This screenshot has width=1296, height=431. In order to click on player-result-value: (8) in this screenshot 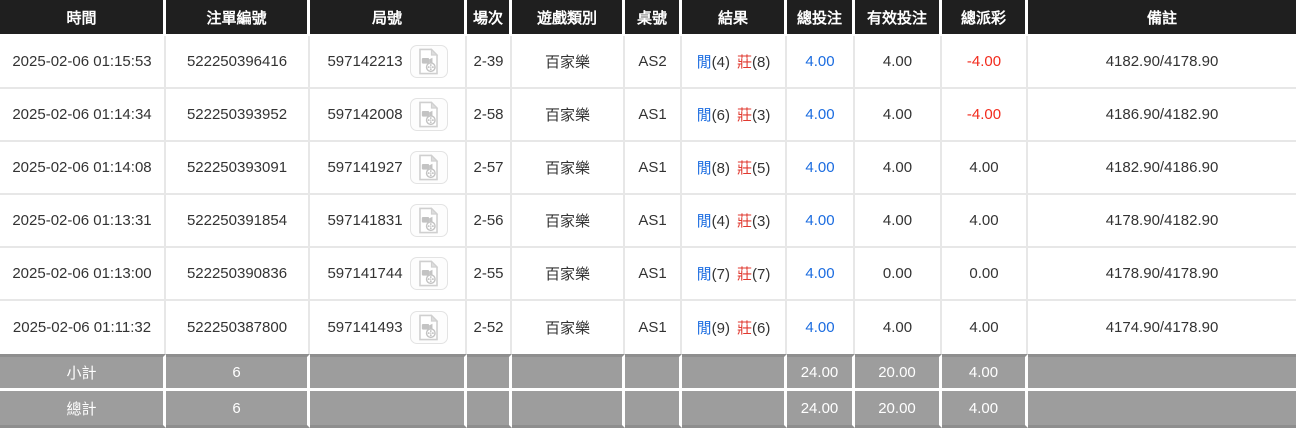, I will do `click(720, 168)`.